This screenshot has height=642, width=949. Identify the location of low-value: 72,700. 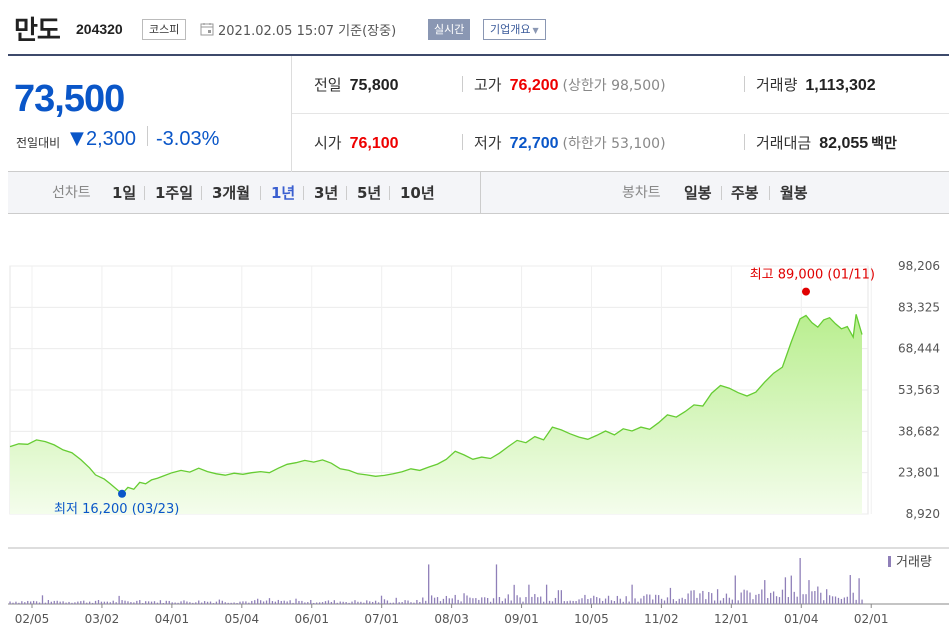
(534, 143).